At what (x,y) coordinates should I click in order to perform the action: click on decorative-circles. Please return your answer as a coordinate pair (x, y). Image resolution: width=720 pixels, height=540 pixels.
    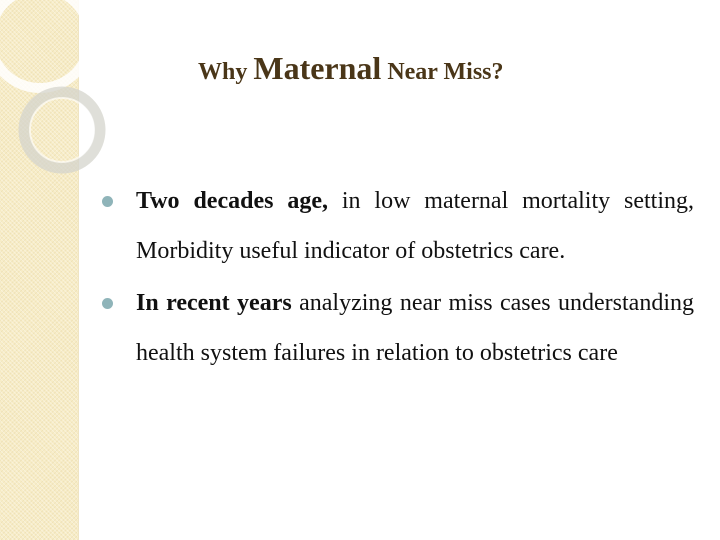
    Looking at the image, I should click on (53, 87).